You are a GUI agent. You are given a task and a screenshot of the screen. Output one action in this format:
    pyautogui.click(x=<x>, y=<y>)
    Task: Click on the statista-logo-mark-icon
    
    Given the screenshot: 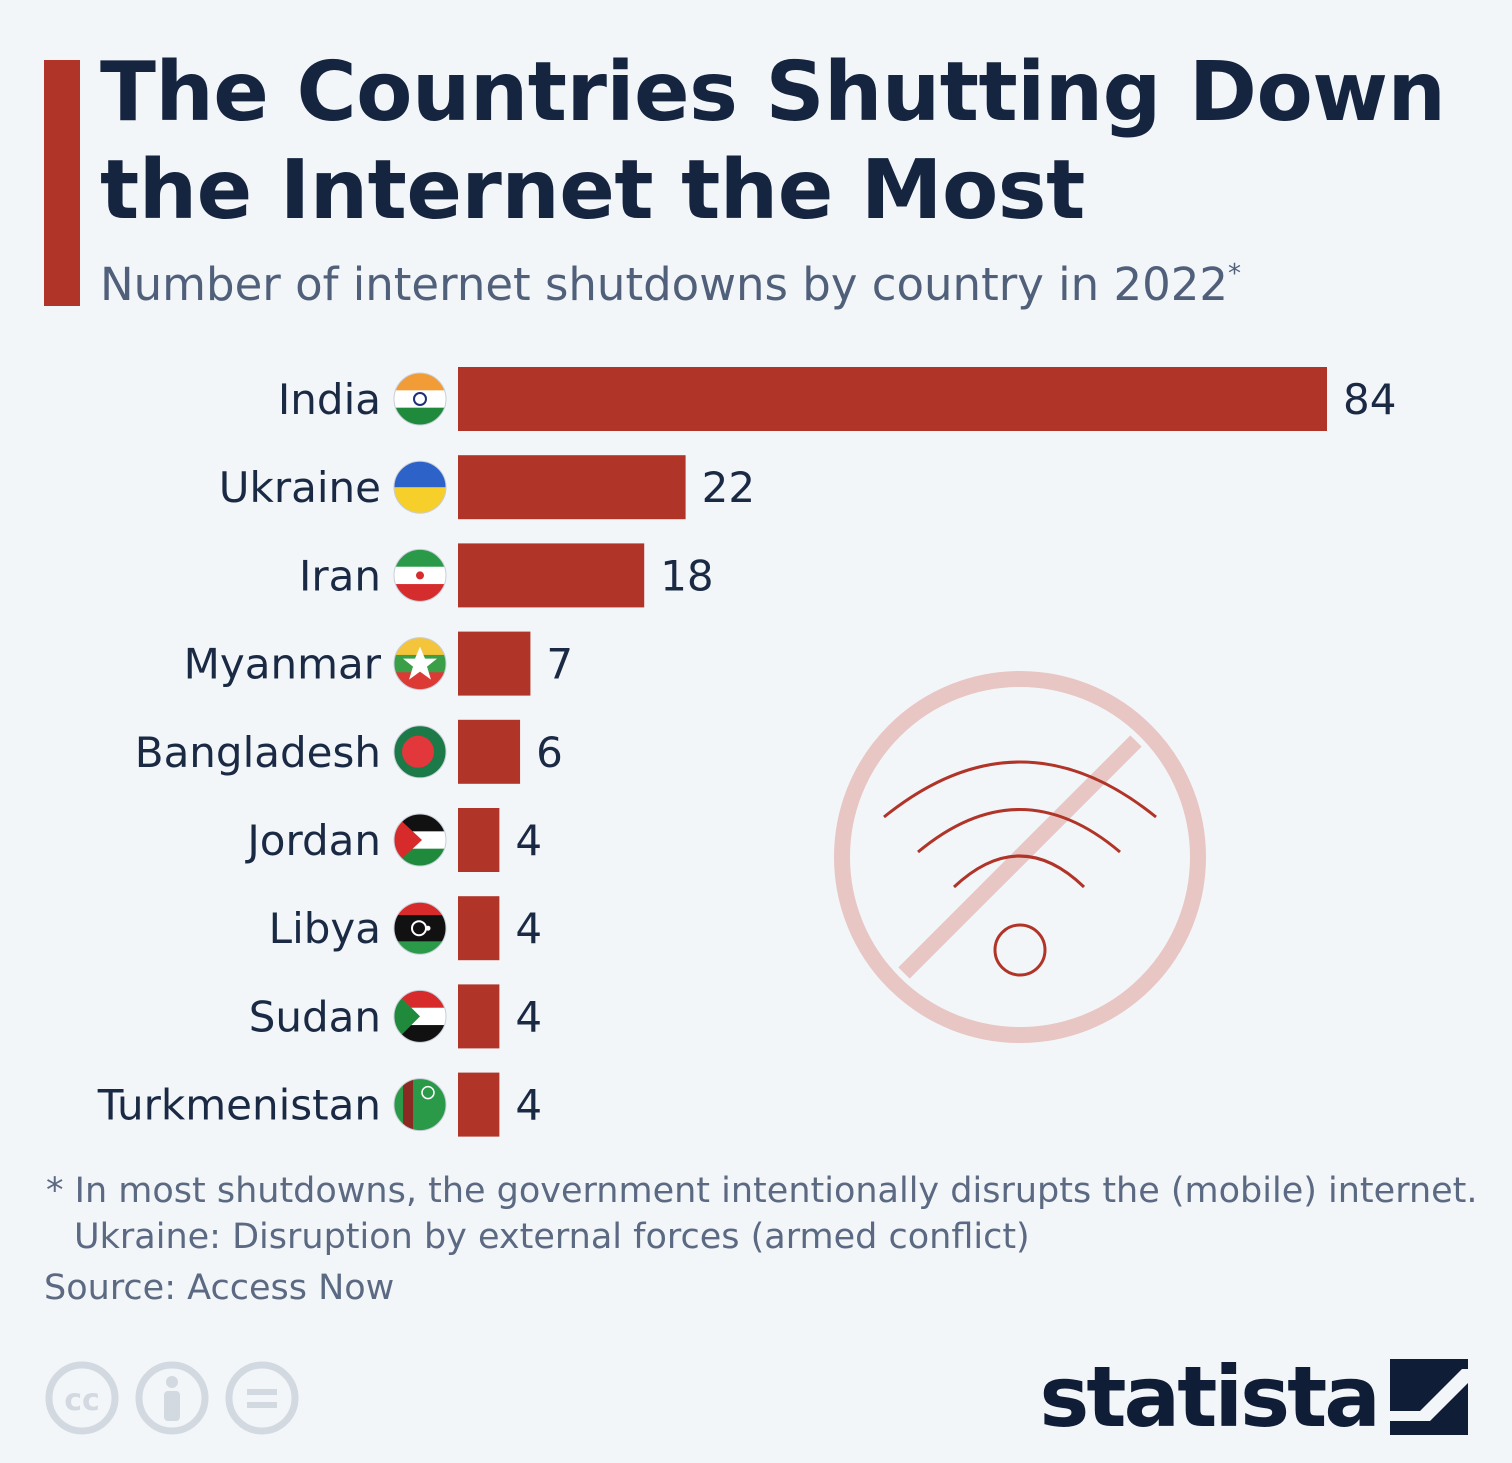 What is the action you would take?
    pyautogui.click(x=1429, y=1397)
    